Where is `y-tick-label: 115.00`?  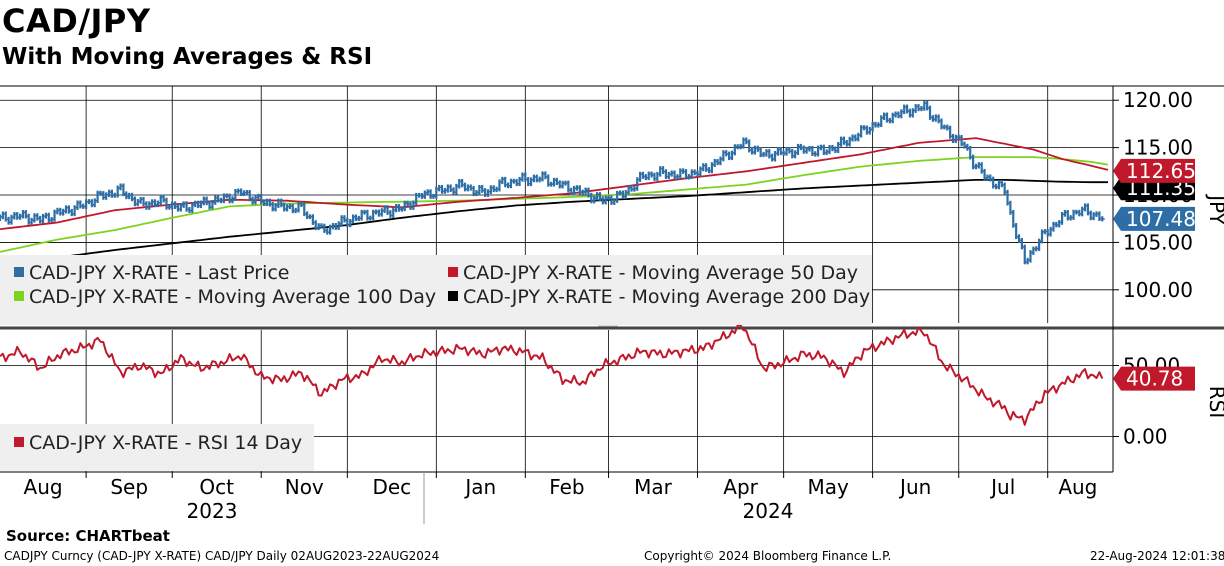
y-tick-label: 115.00 is located at coordinates (1158, 148).